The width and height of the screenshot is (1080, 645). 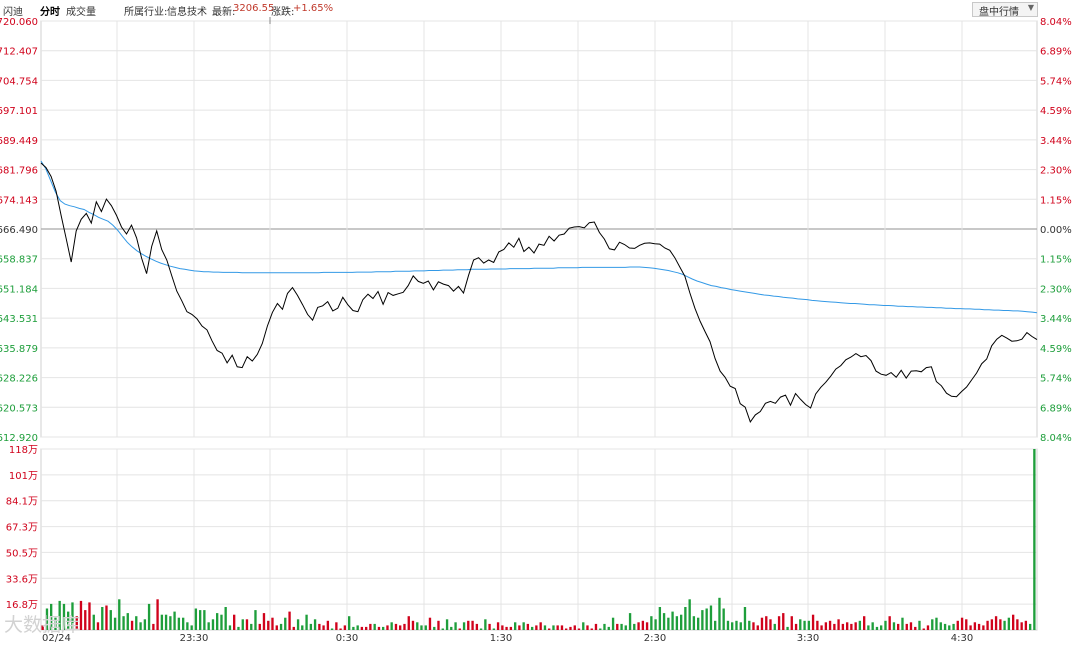 I want to click on session-dropdown: 盘中行情 ▼, so click(x=1005, y=10).